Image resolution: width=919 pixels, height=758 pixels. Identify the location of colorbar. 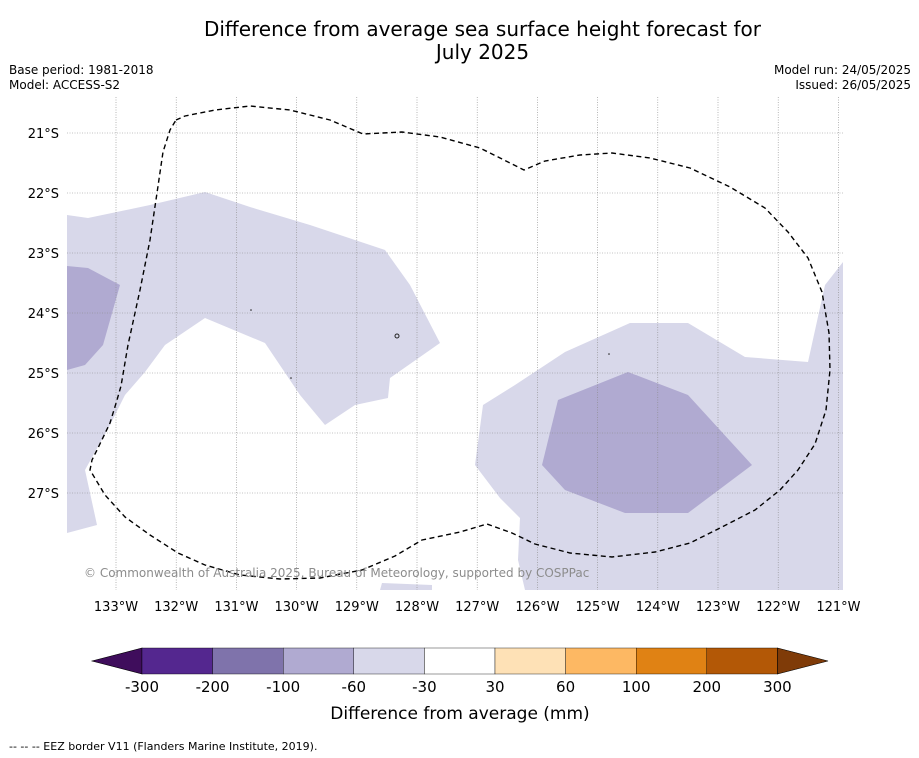
(459, 661).